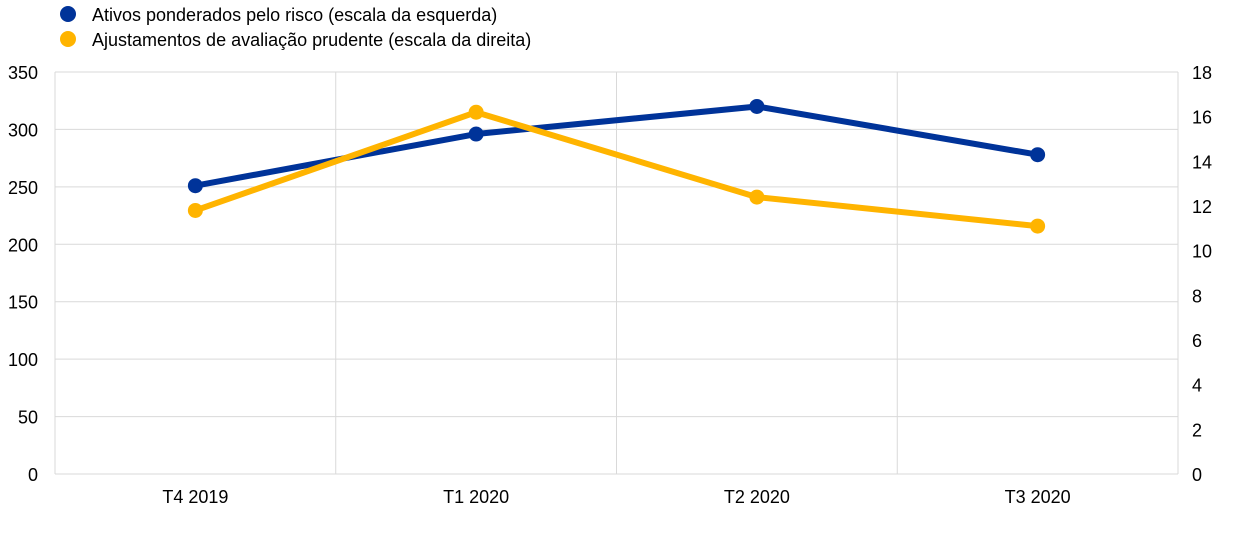  I want to click on left-axis-tick-label: 300, so click(23, 130).